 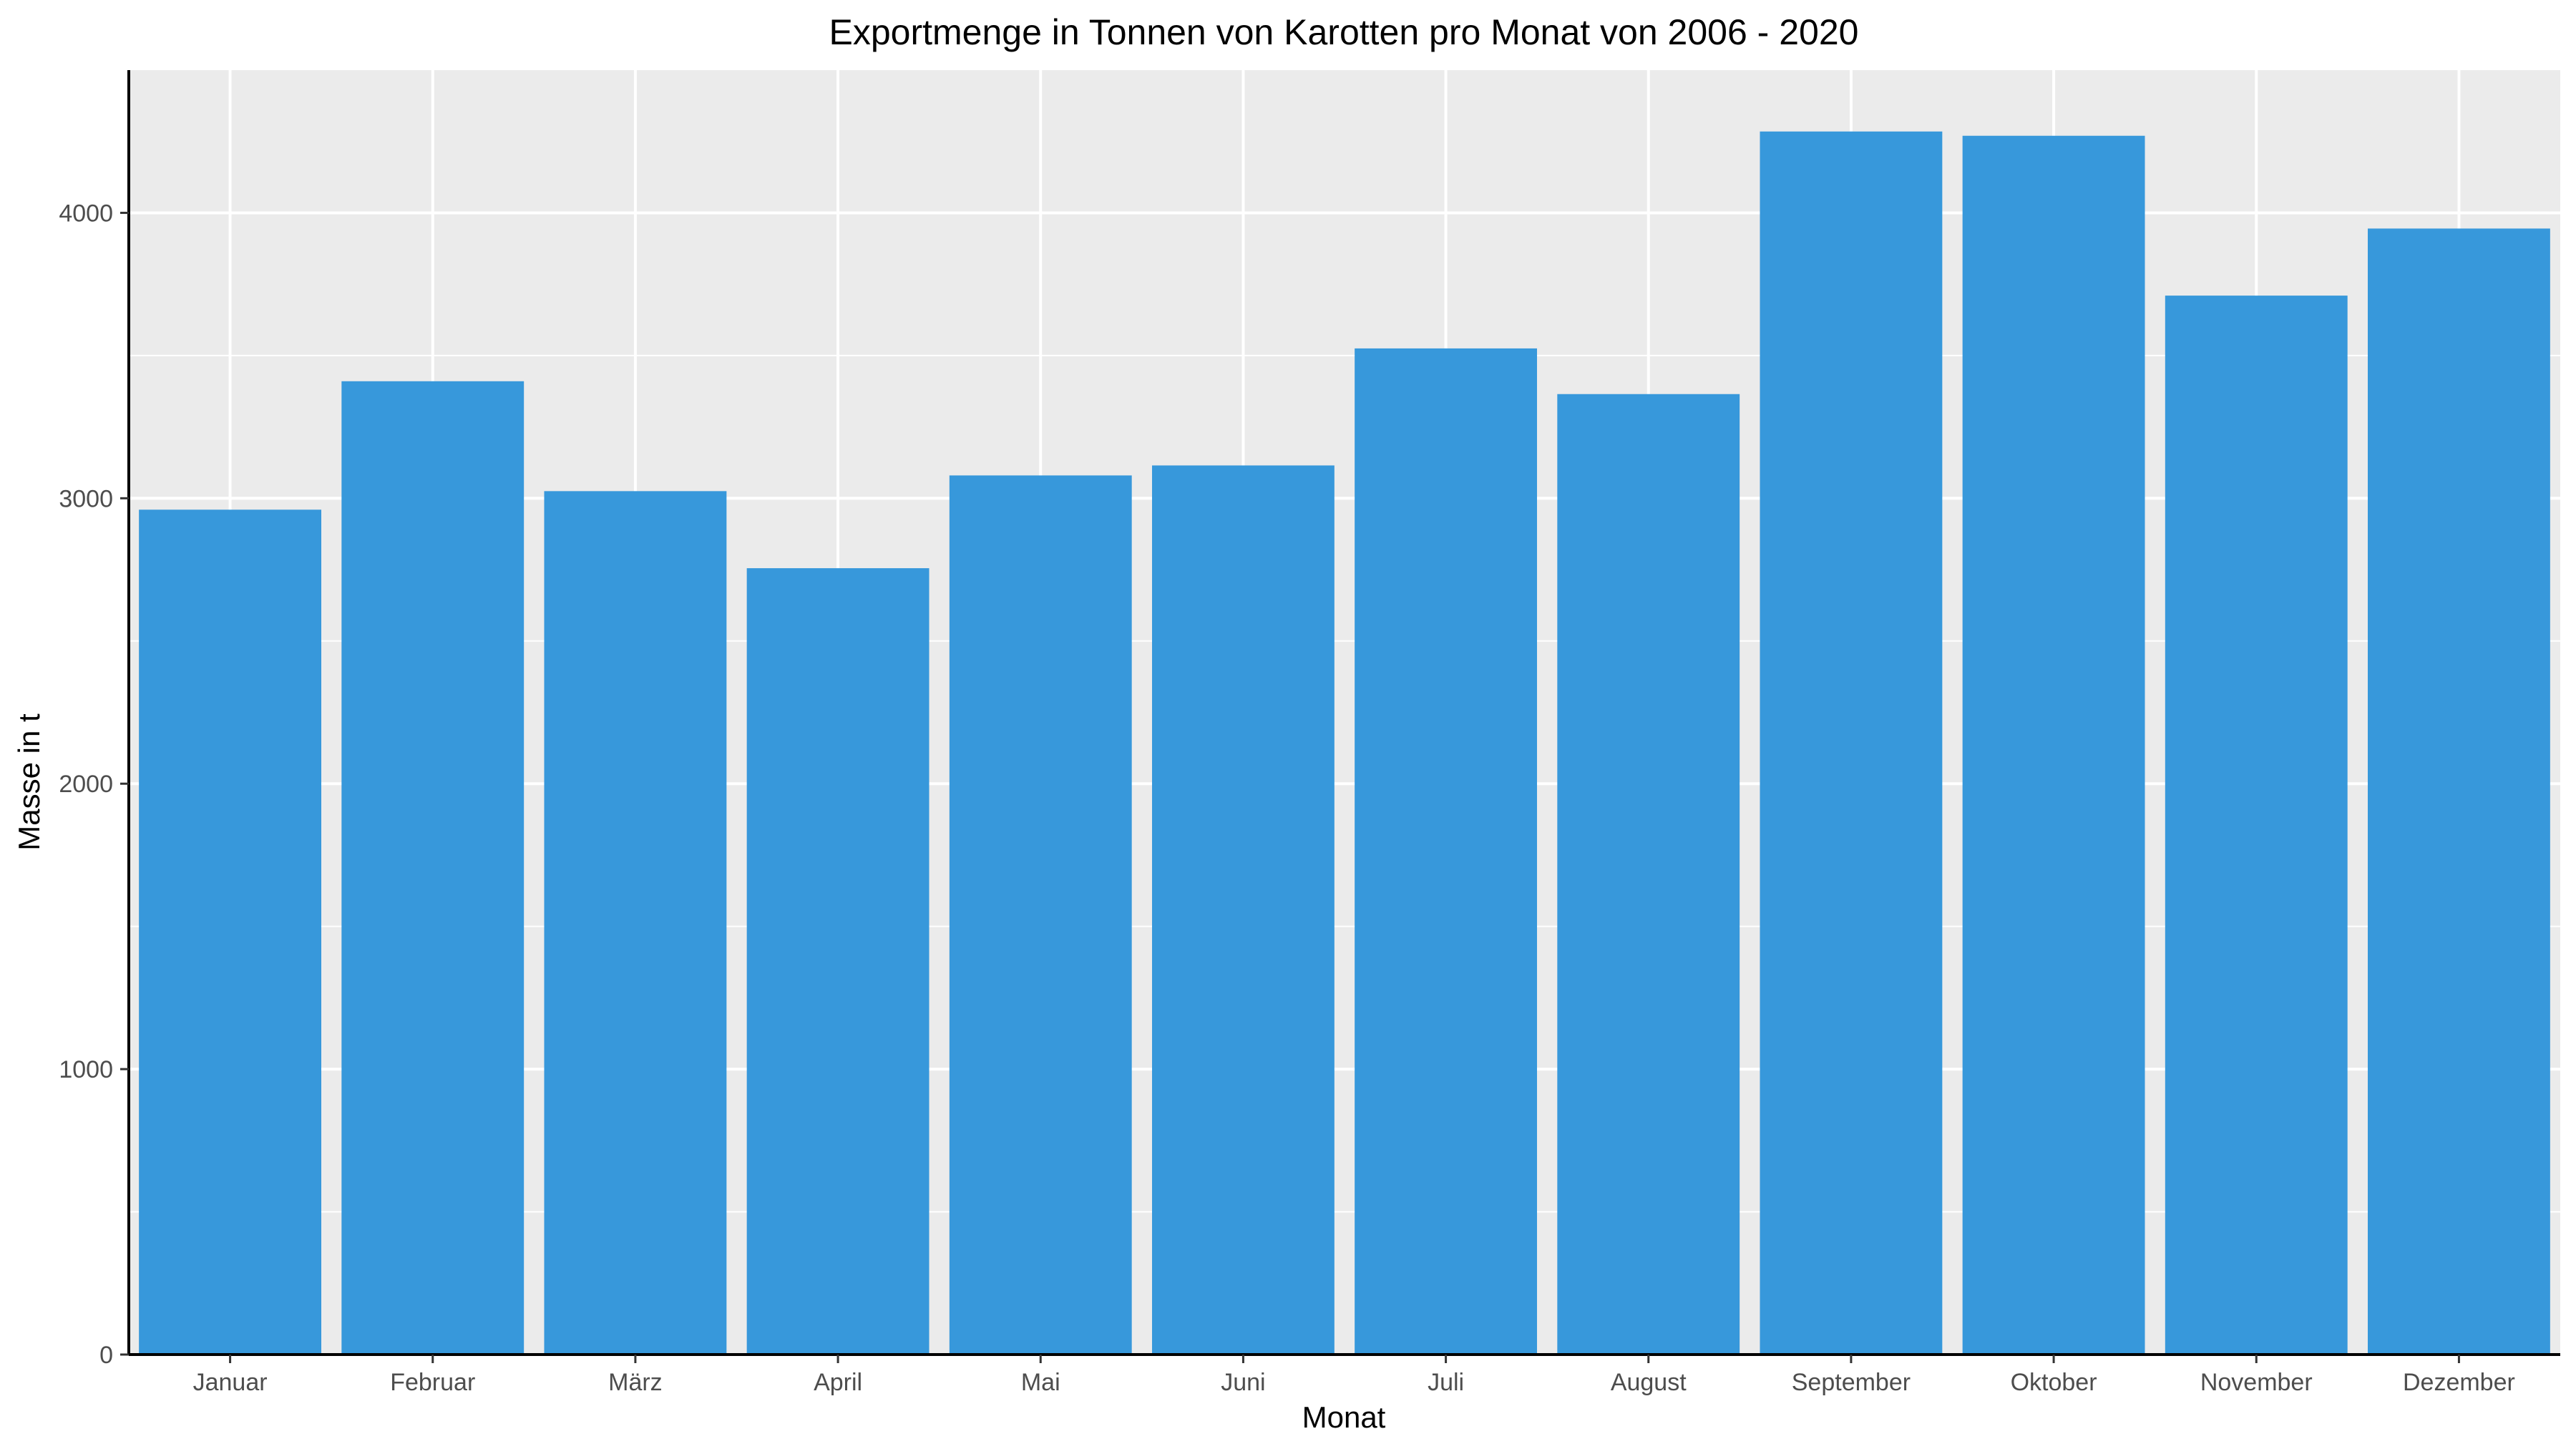 I want to click on y-axis-ticks: 0 1000 2000 3000 4000, so click(x=94, y=784).